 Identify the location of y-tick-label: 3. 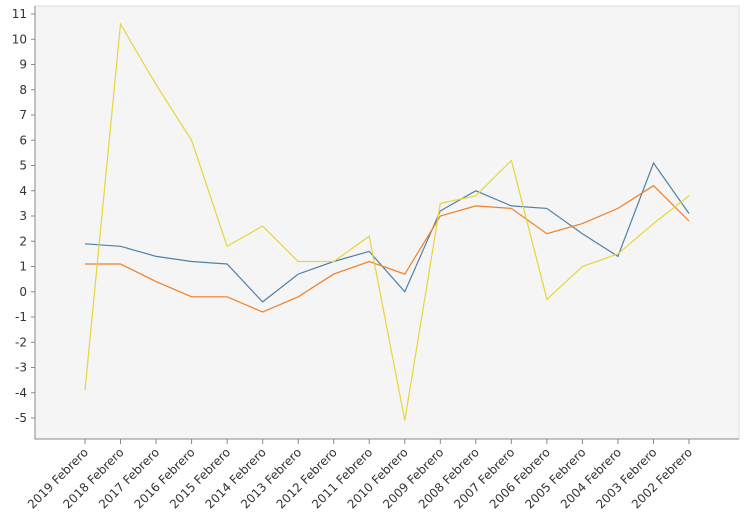
(23, 216).